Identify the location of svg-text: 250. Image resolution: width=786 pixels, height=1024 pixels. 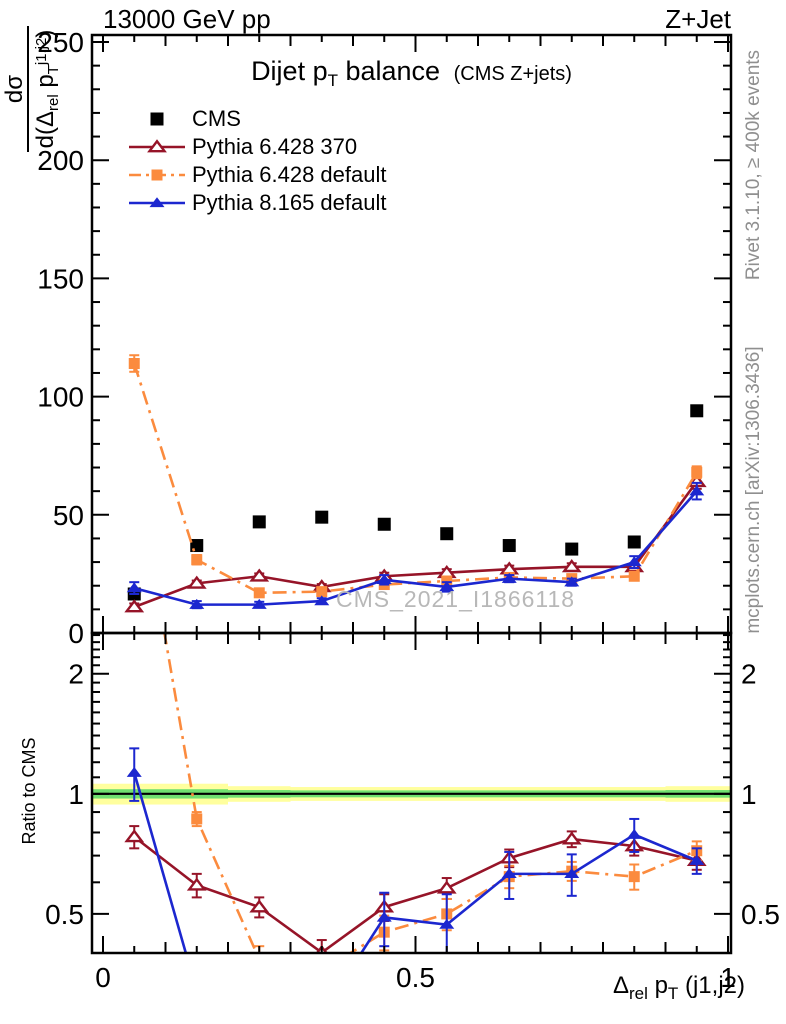
(60, 42).